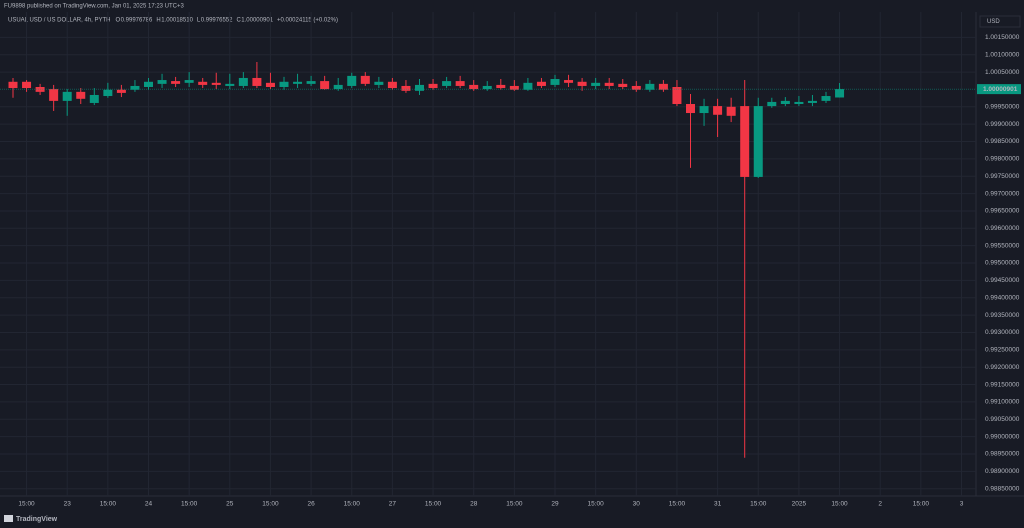 Image resolution: width=1024 pixels, height=528 pixels. I want to click on last-price-label: 1.00000901, so click(1000, 89).